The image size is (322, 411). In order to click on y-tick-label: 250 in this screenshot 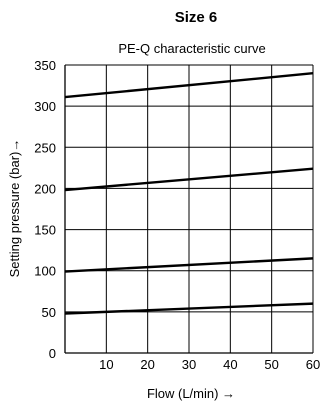, I will do `click(45, 147)`.